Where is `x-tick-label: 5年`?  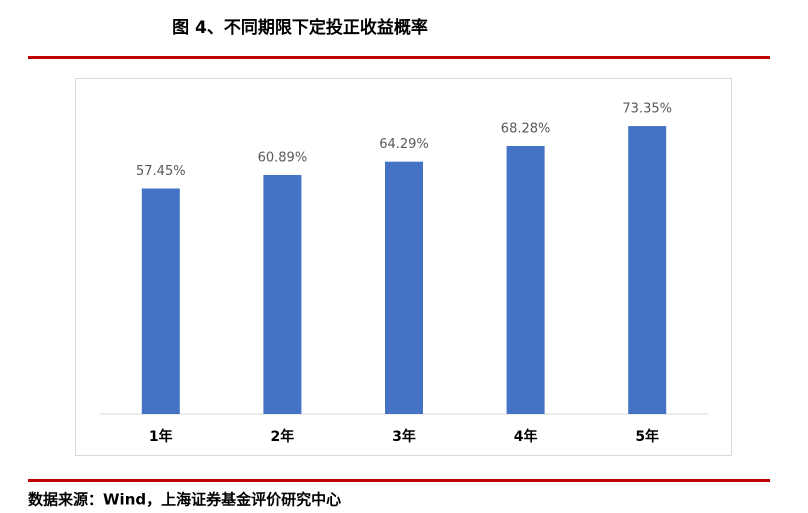 x-tick-label: 5年 is located at coordinates (647, 436).